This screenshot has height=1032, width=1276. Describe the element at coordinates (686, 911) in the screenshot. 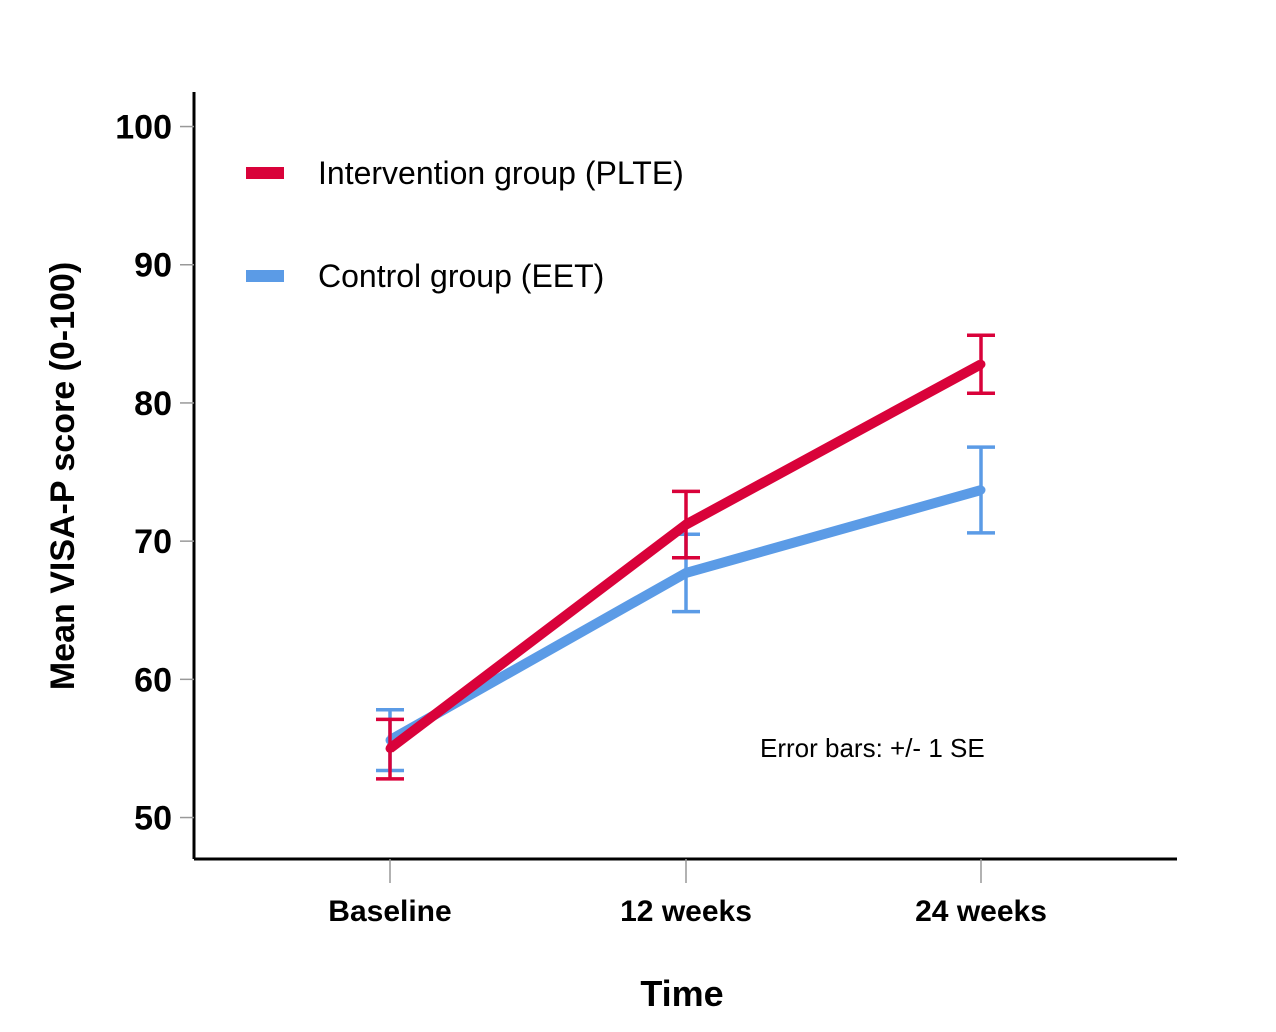

I see `x-tick-label: 12 weeks` at that location.